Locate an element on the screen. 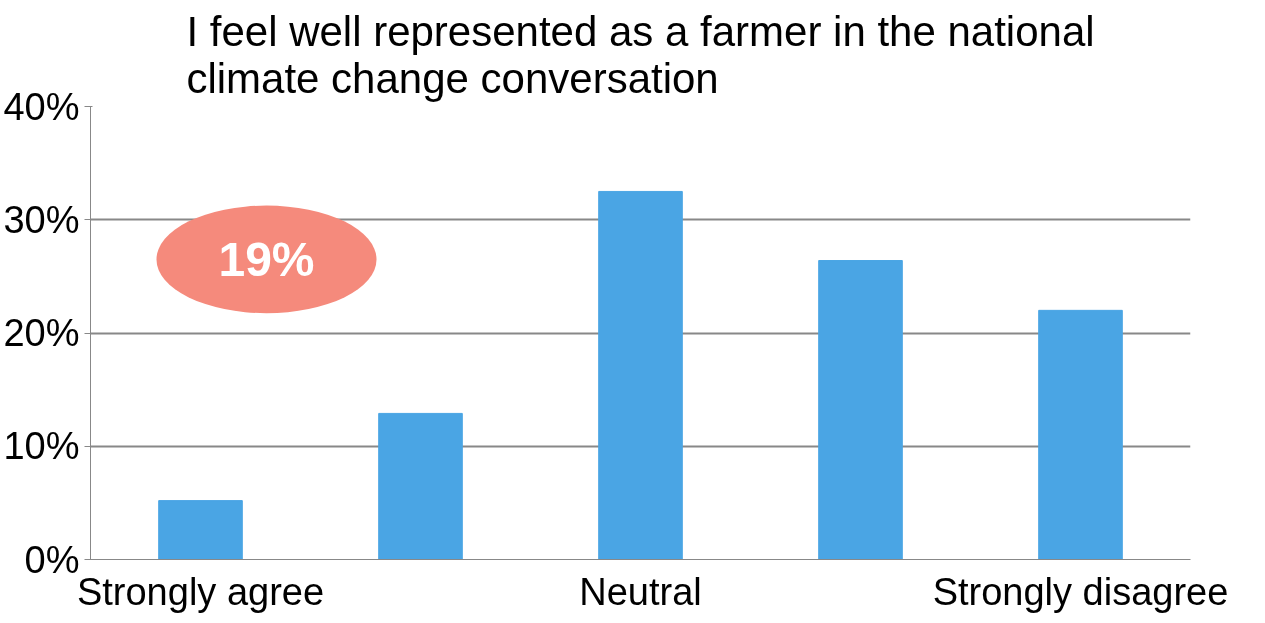  y-tick-label: 20% is located at coordinates (41, 333).